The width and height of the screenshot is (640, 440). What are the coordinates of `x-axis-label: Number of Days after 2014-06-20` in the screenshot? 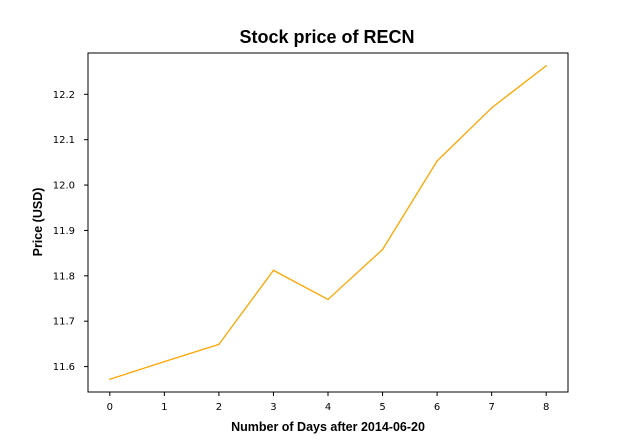 It's located at (328, 427).